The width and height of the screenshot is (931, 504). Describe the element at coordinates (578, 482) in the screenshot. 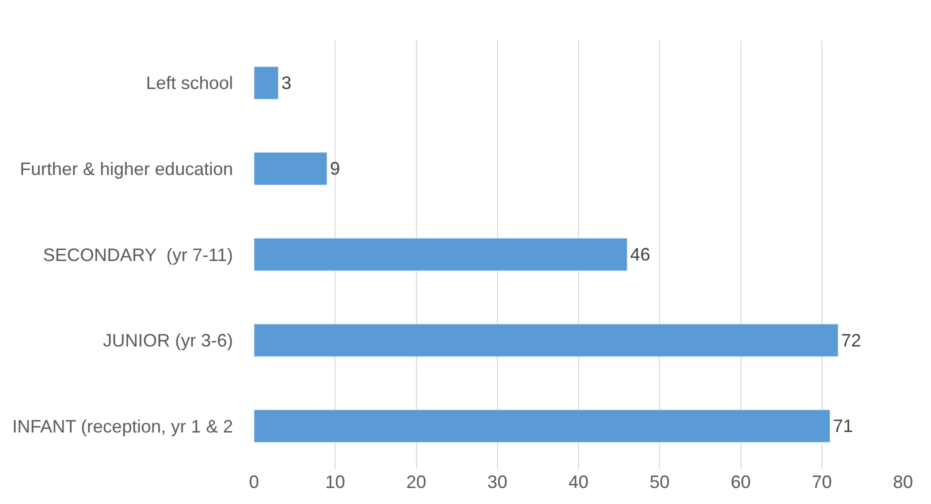

I see `x-tick-label: 40` at that location.